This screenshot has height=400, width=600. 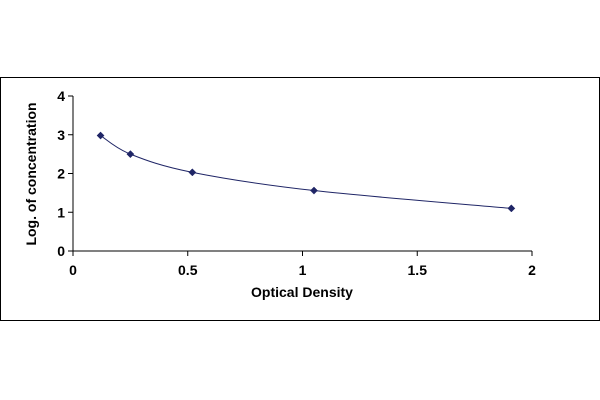 What do you see at coordinates (188, 270) in the screenshot?
I see `x-tick-label-1: 0.5` at bounding box center [188, 270].